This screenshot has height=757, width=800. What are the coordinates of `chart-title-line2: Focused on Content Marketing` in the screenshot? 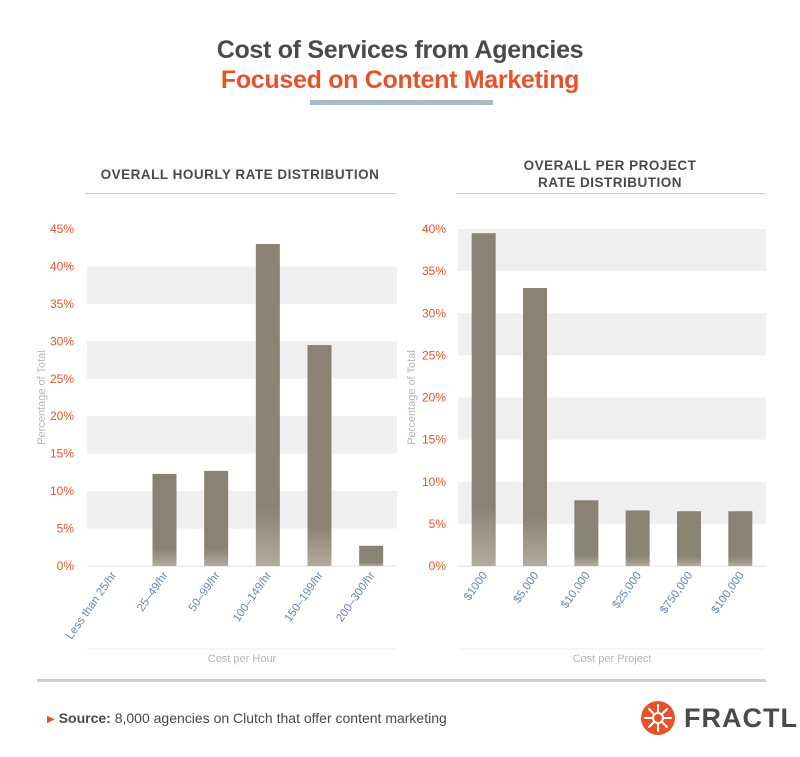 It's located at (400, 80).